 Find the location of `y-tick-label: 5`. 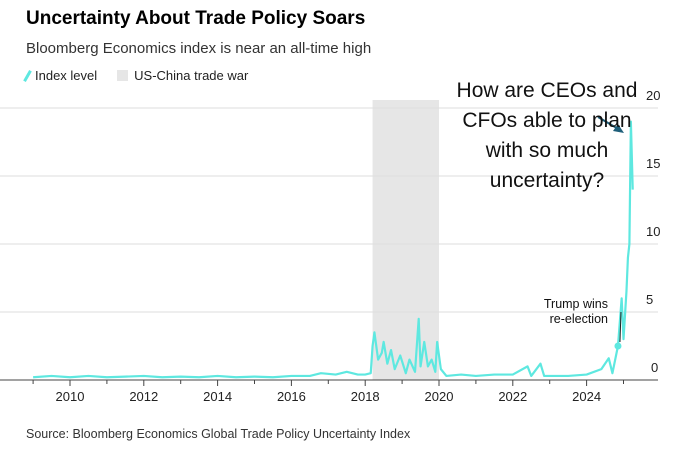

y-tick-label: 5 is located at coordinates (649, 299).